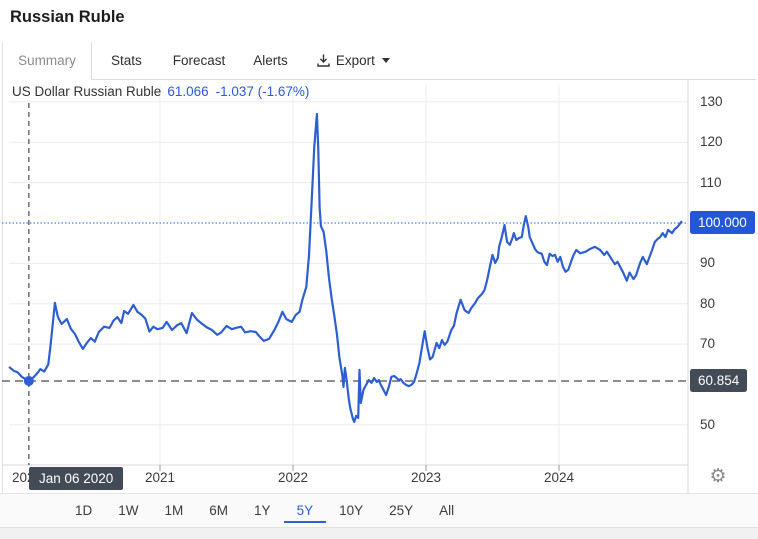 The width and height of the screenshot is (758, 539). Describe the element at coordinates (718, 476) in the screenshot. I see `gear-icon: ⚙` at that location.